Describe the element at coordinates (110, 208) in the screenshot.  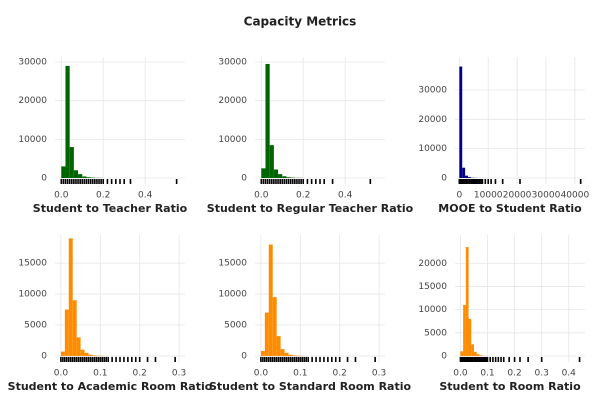
I see `x-axis-label: Student to Teacher Ratio` at that location.